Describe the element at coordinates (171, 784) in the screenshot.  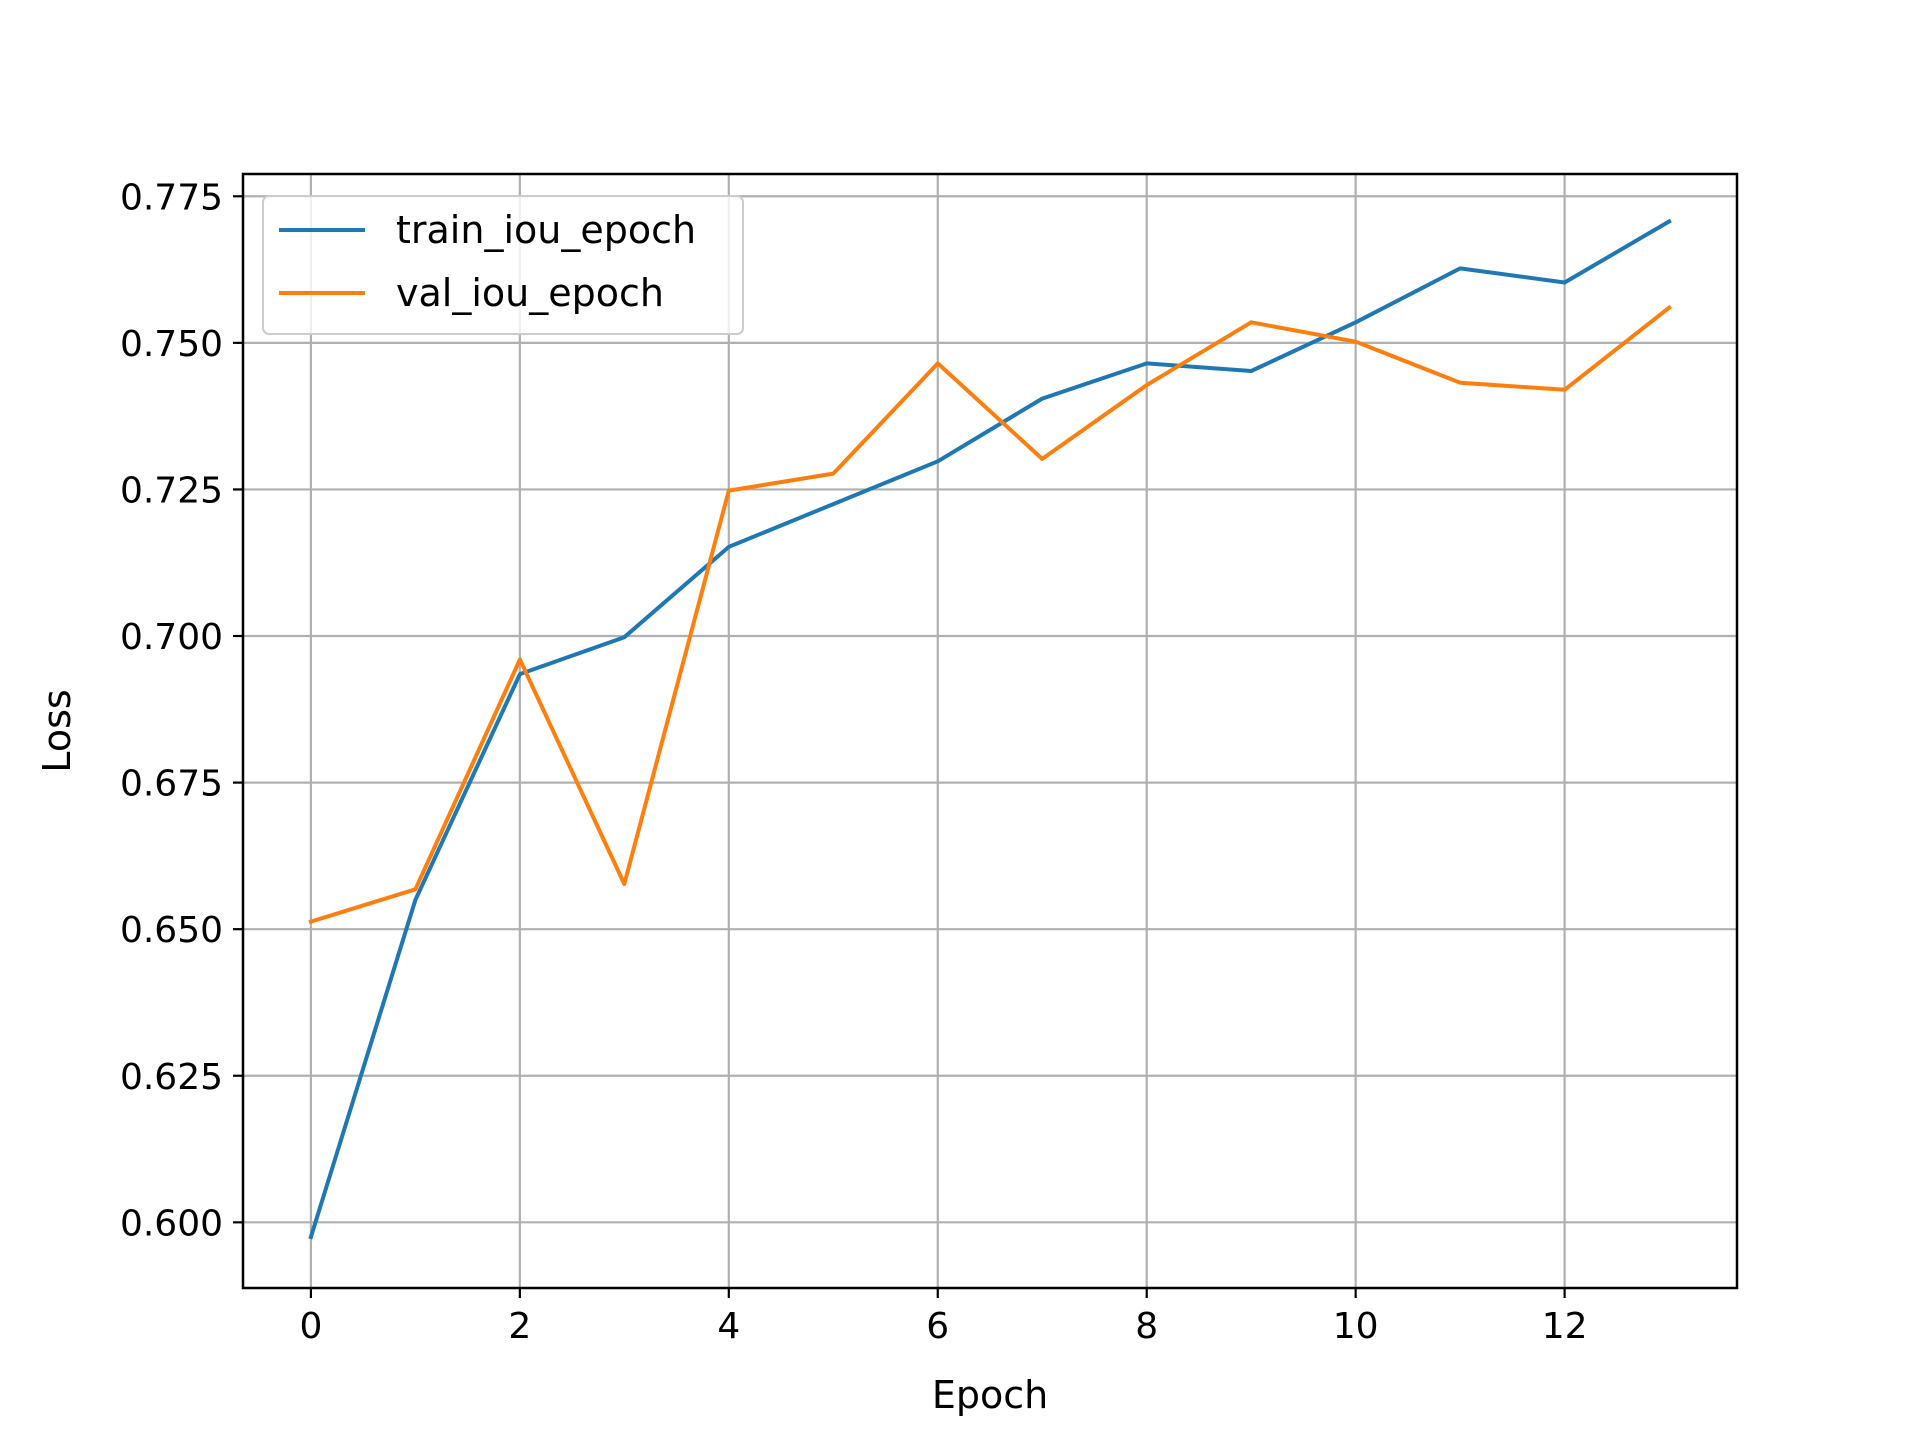
I see `y-tick-label: 0.675` at that location.